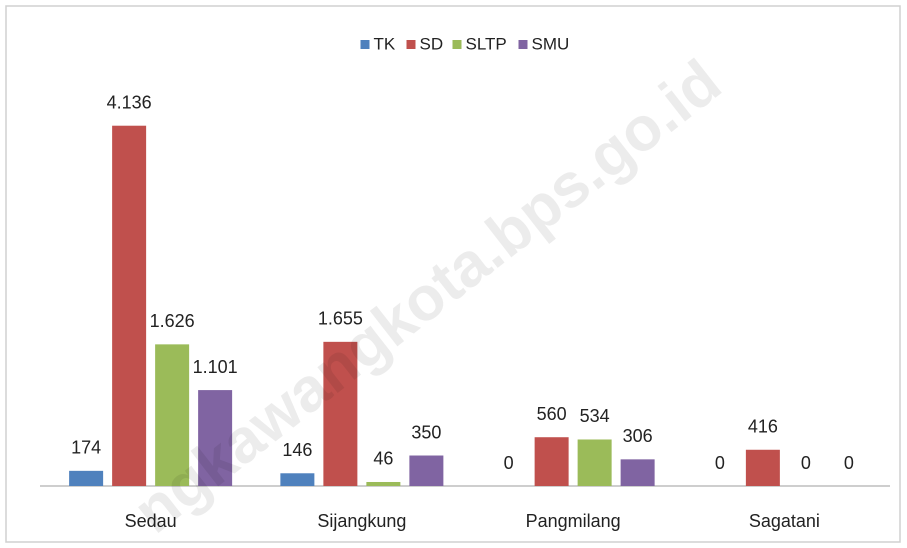 Image resolution: width=907 pixels, height=548 pixels. Describe the element at coordinates (340, 319) in the screenshot. I see `data-label: 1.655` at that location.